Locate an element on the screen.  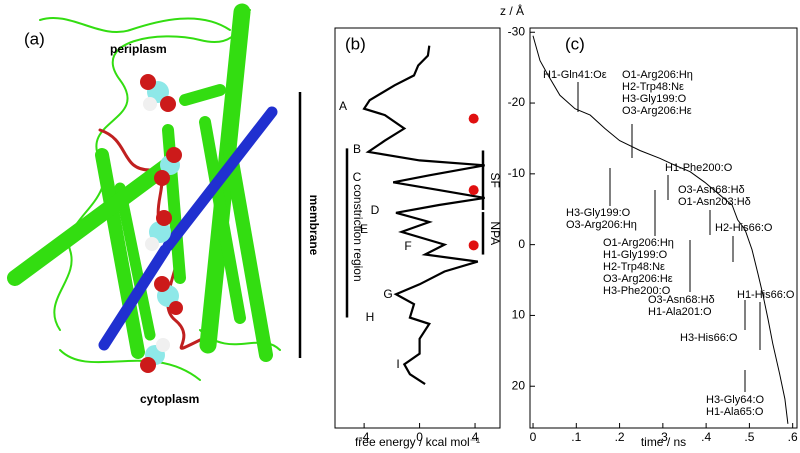
x-tick-label: .5 is located at coordinates (749, 437).